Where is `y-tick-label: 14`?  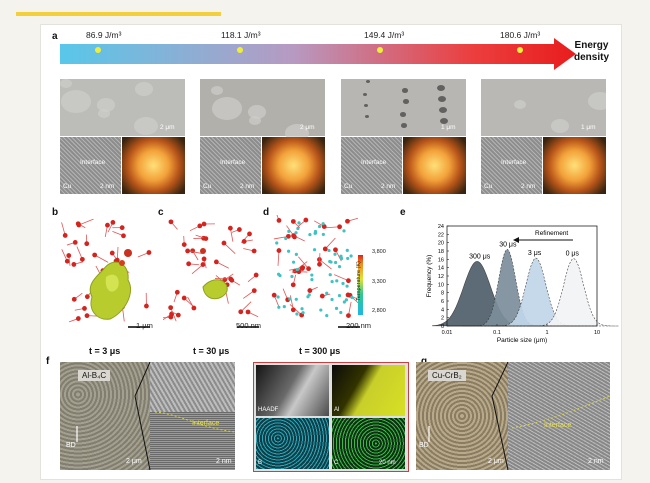
y-tick-label: 14 is located at coordinates (441, 269).